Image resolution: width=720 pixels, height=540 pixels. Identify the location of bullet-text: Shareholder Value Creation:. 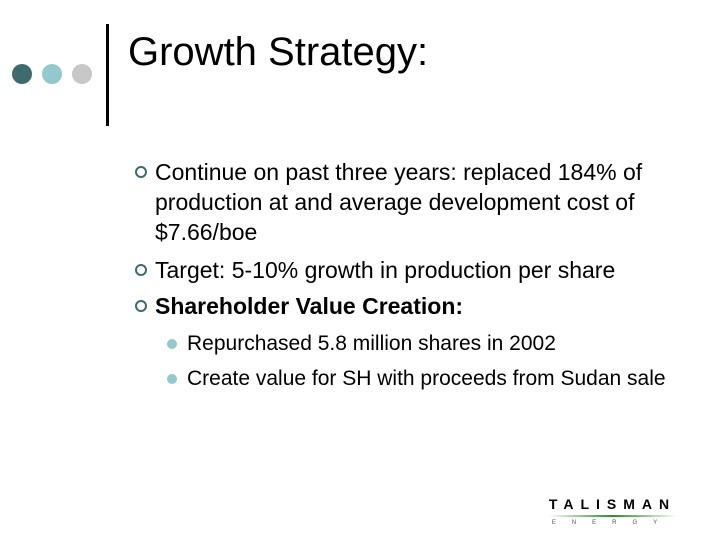
(309, 306).